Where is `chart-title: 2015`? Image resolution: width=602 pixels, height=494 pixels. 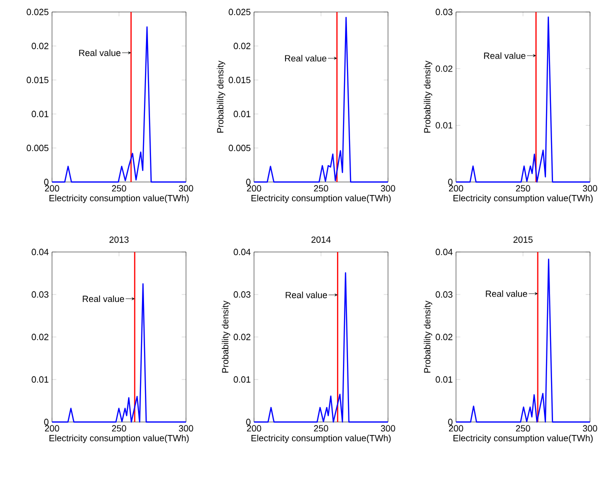 chart-title: 2015 is located at coordinates (523, 239).